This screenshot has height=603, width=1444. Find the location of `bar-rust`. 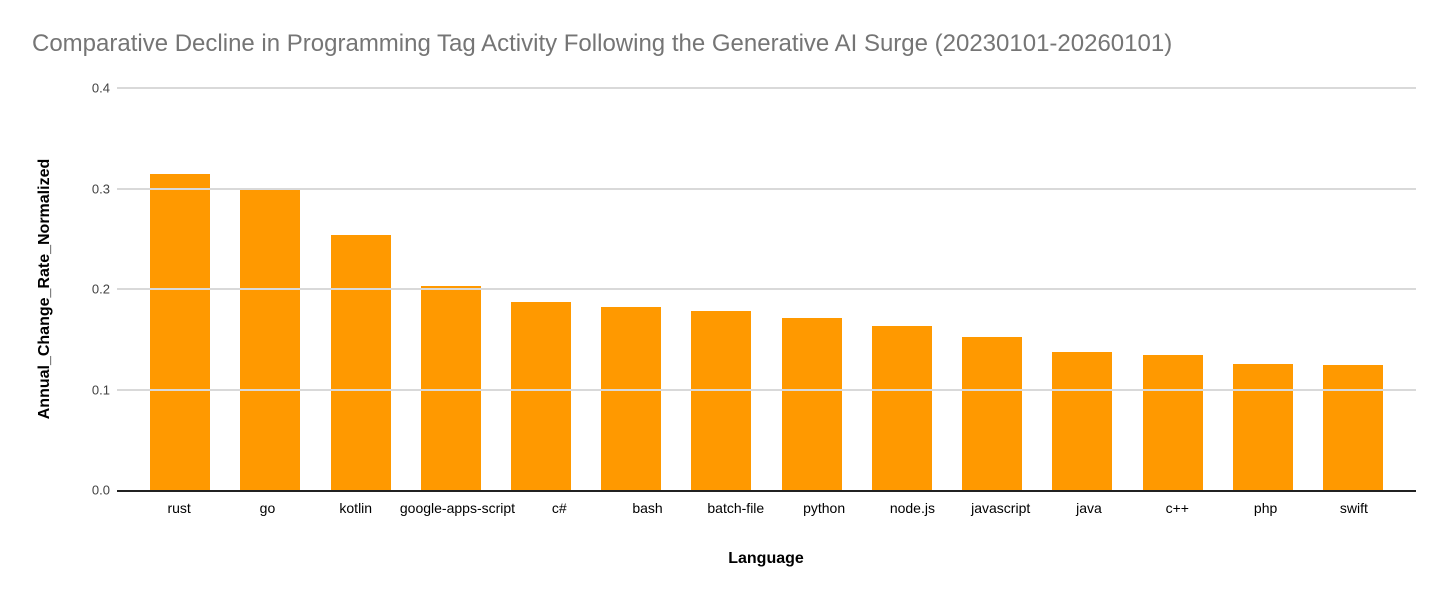

bar-rust is located at coordinates (180, 332).